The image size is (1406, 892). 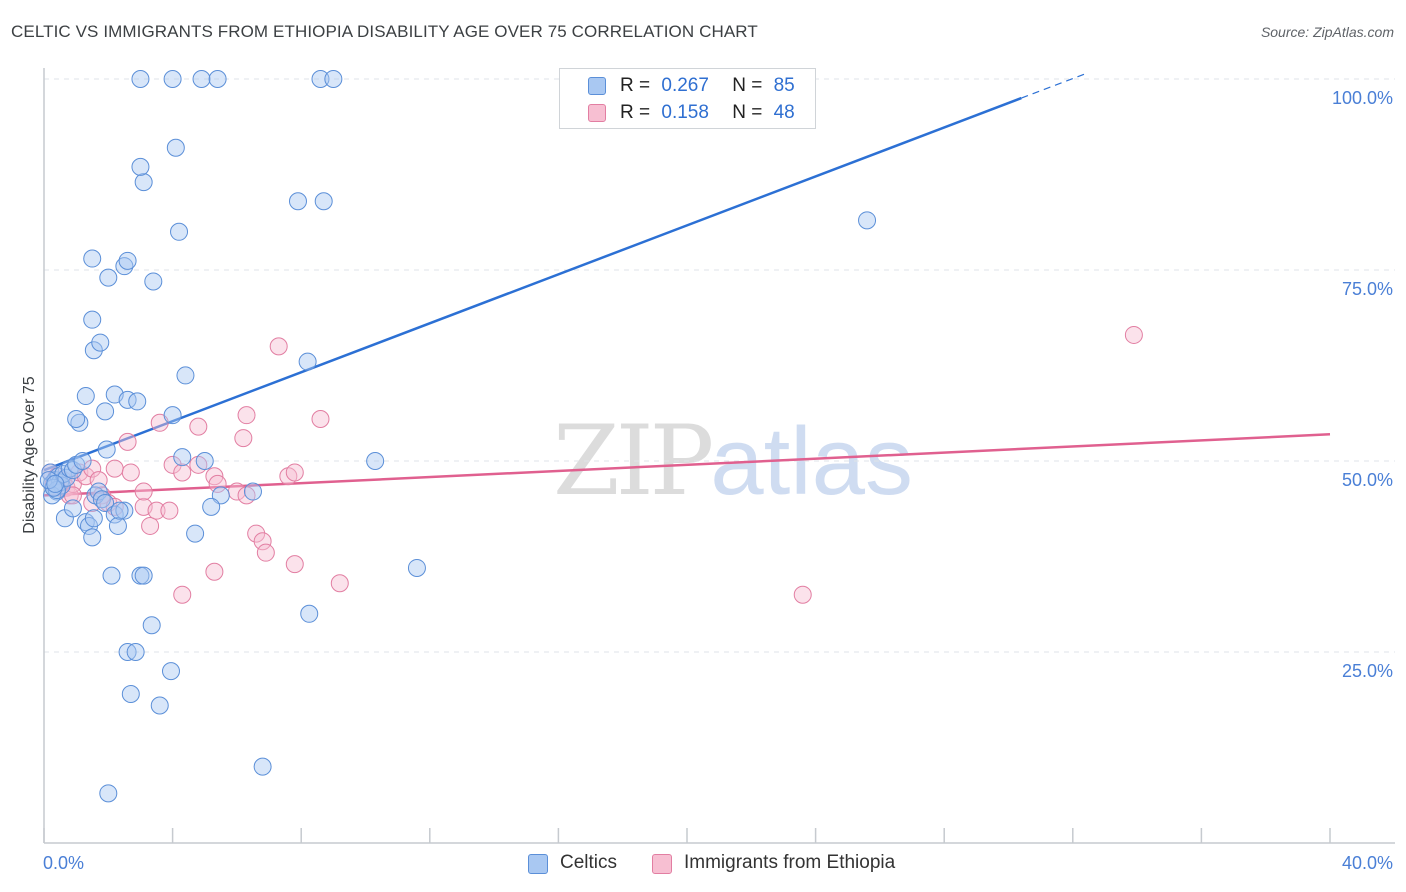 I want to click on x-tick-label: 0.0%, so click(x=63, y=863).